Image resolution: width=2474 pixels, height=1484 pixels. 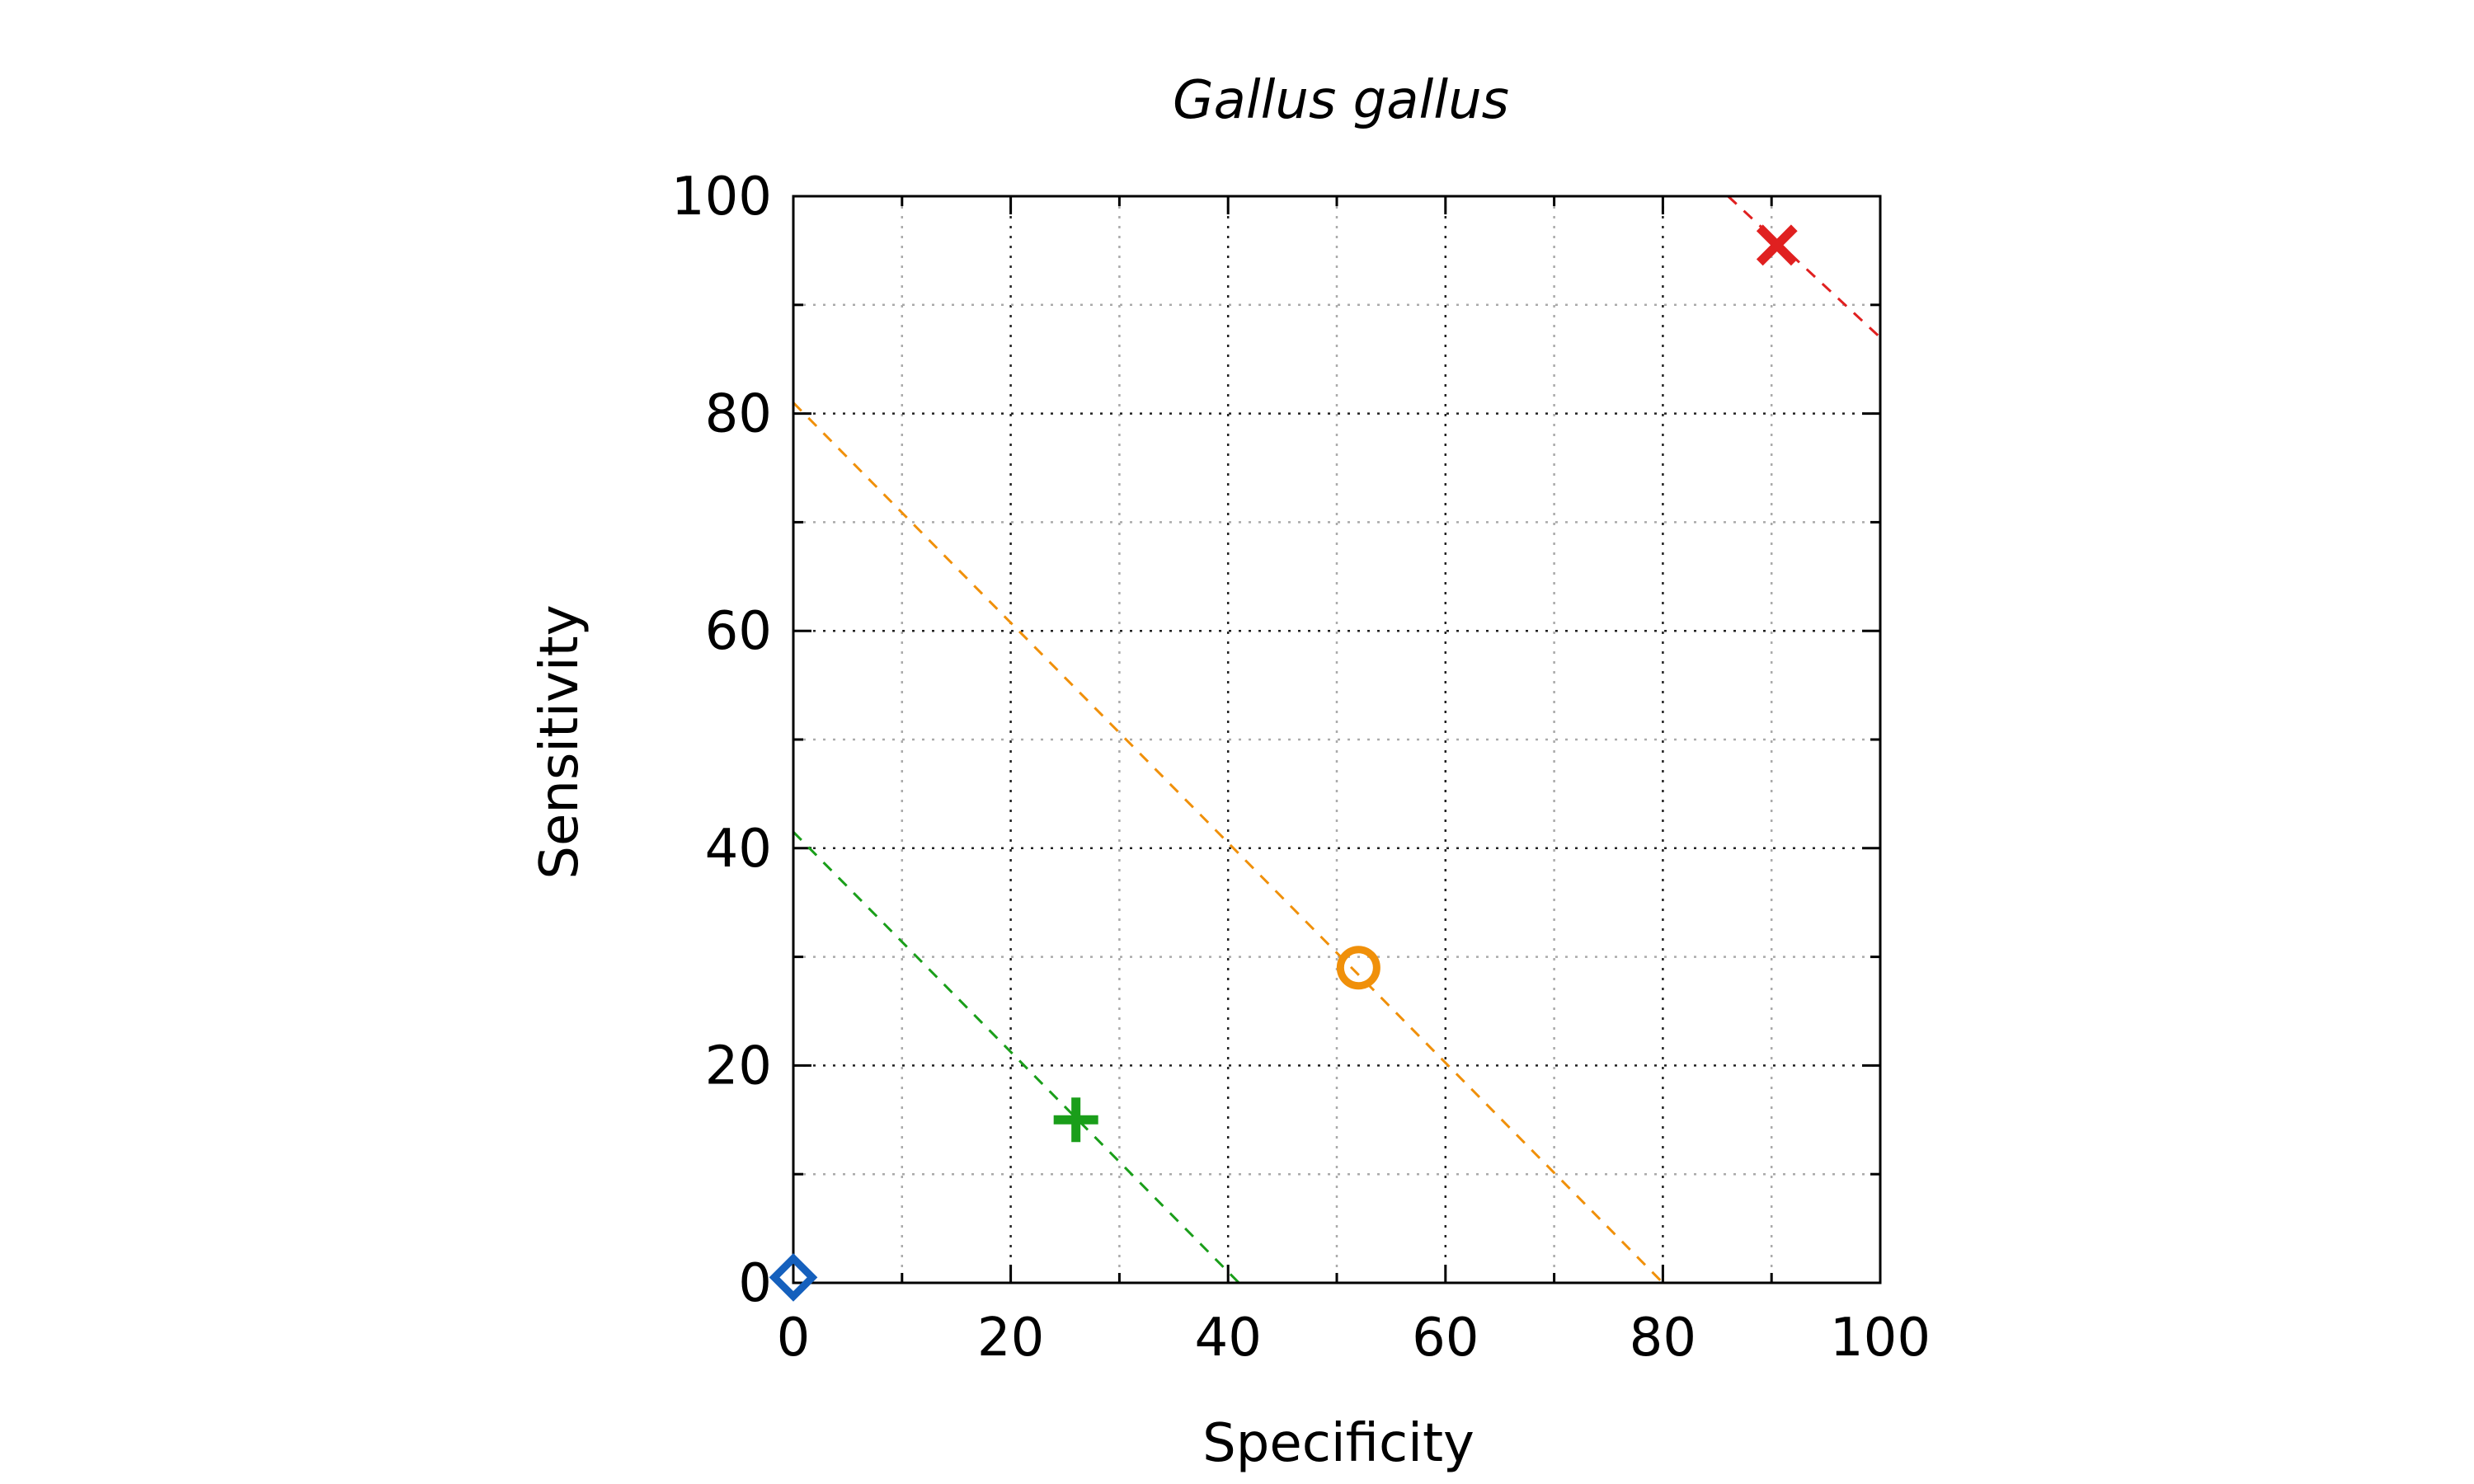 I want to click on y-axis-title: Sensitivity, so click(x=559, y=741).